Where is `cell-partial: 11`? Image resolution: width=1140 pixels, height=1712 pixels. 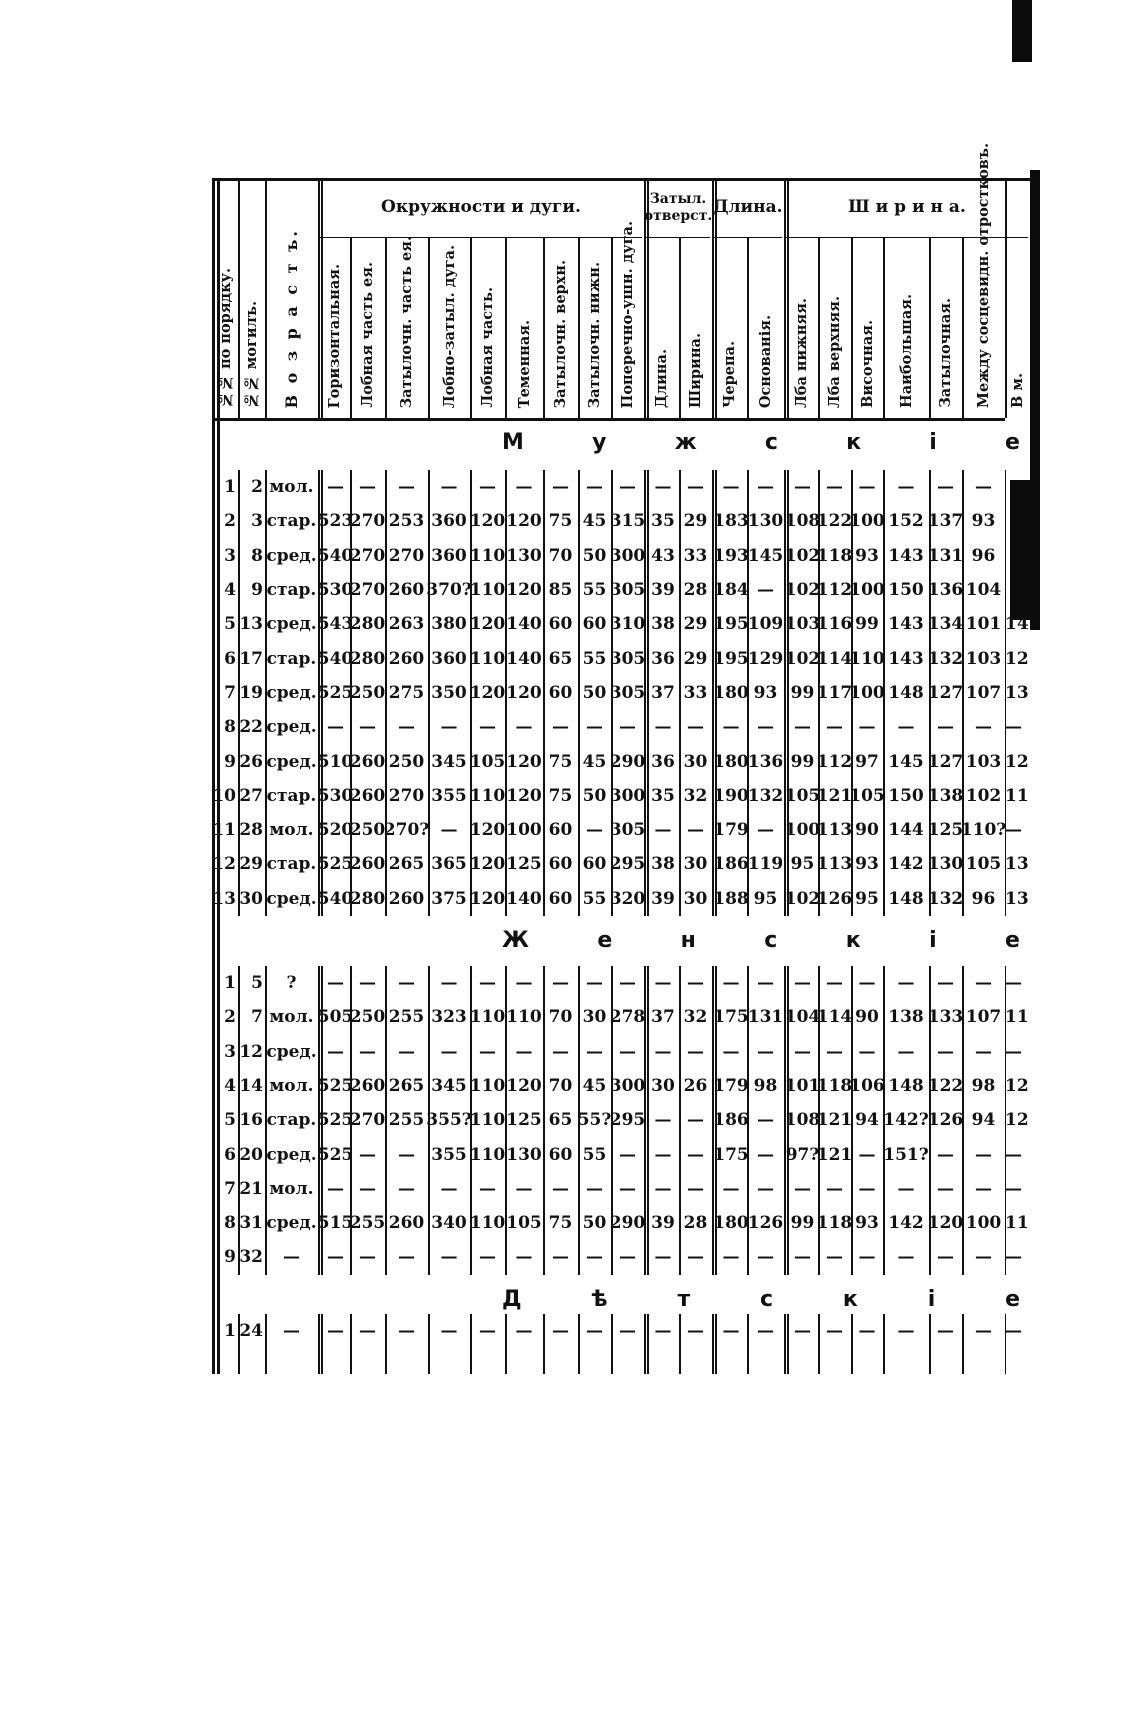
cell-partial: 11 is located at coordinates (1017, 1223).